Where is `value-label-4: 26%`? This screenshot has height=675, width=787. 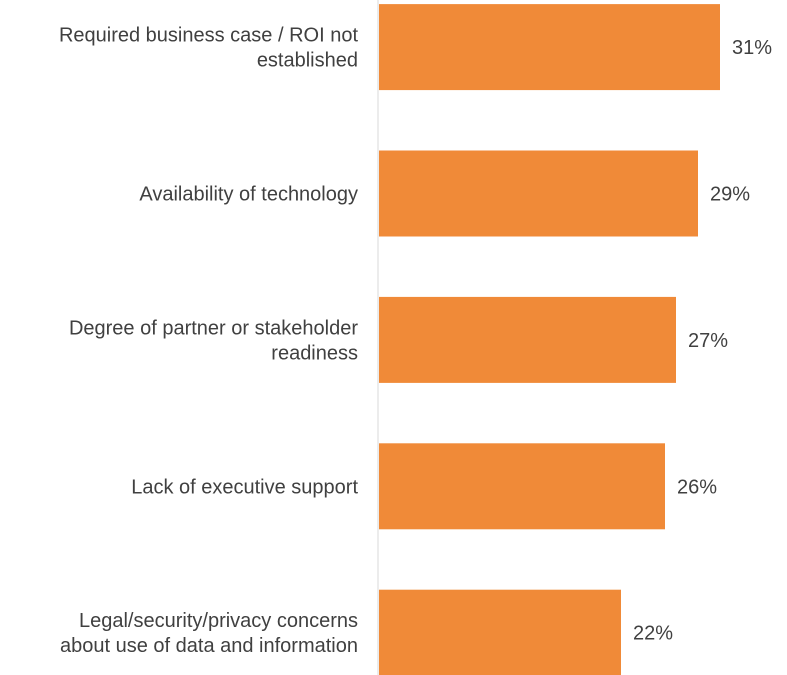
value-label-4: 26% is located at coordinates (697, 487).